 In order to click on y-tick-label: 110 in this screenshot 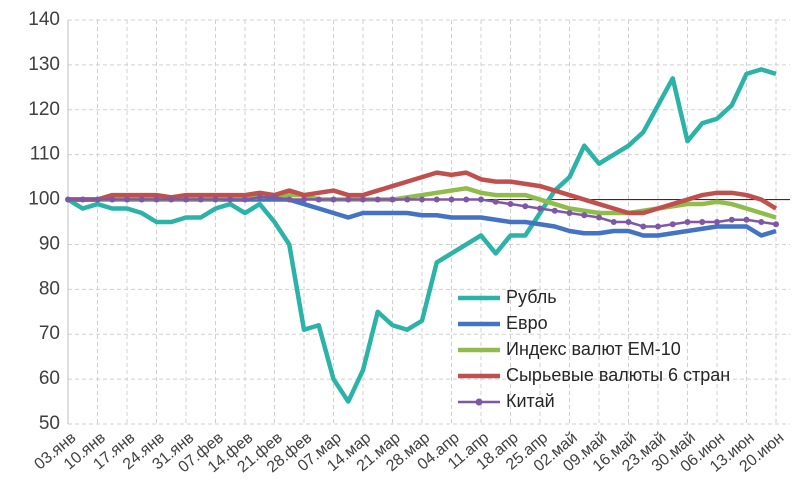, I will do `click(45, 154)`.